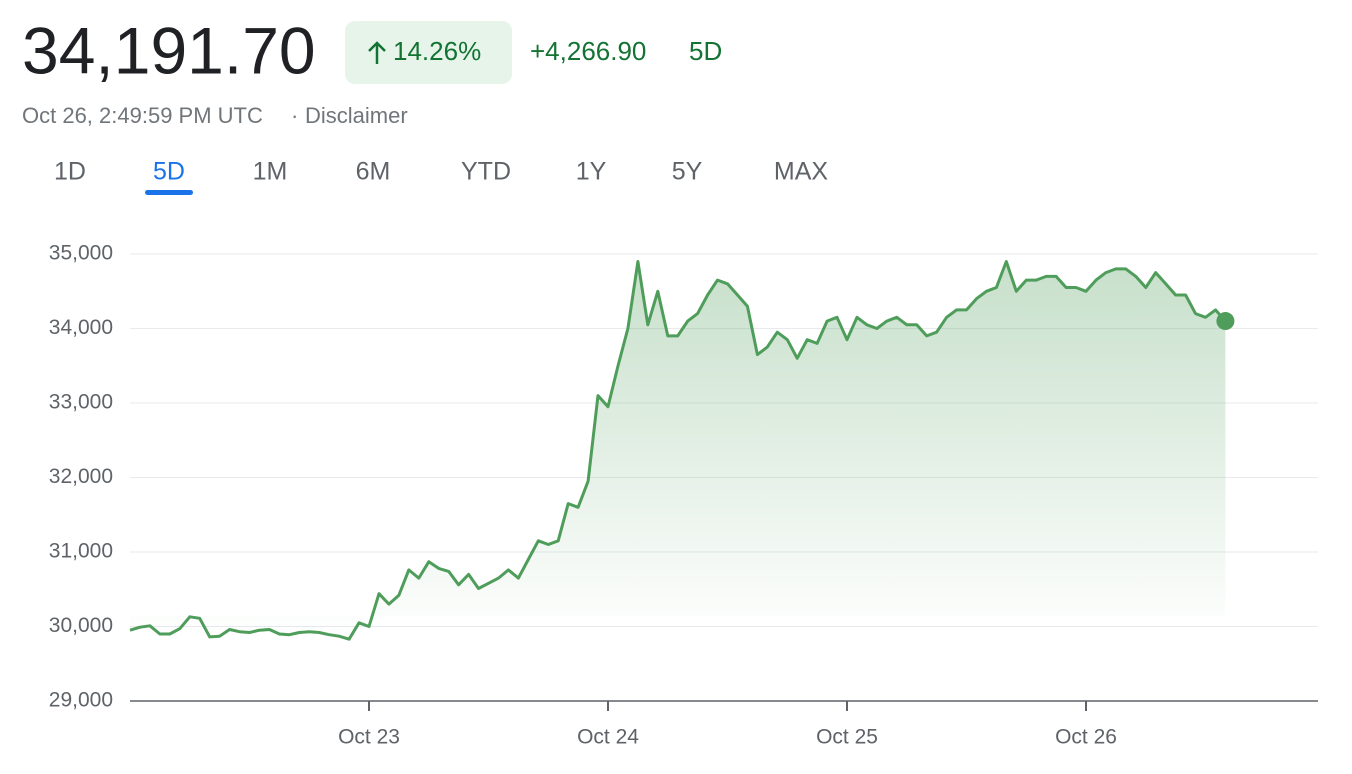 Image resolution: width=1352 pixels, height=774 pixels. I want to click on x-tick-label: Oct 25, so click(847, 737).